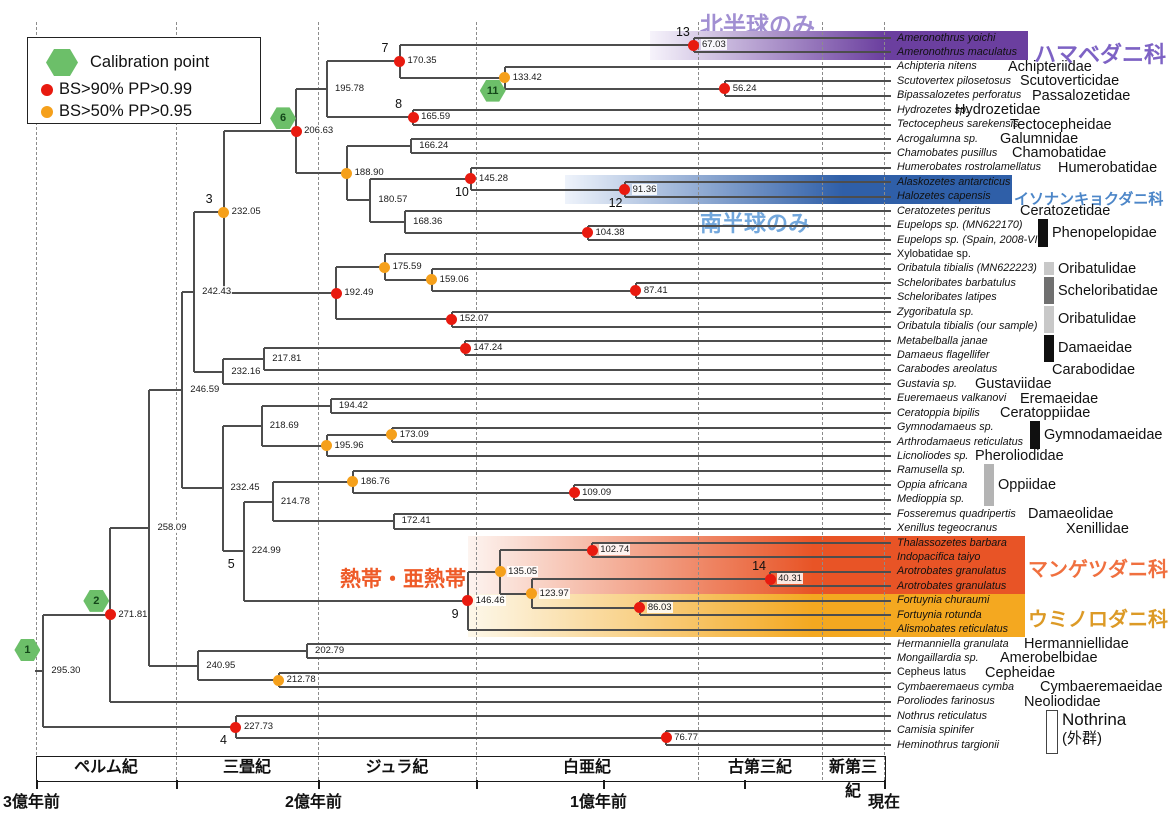 This screenshot has height=827, width=1169. I want to click on node-age-label: 109.09, so click(597, 492).